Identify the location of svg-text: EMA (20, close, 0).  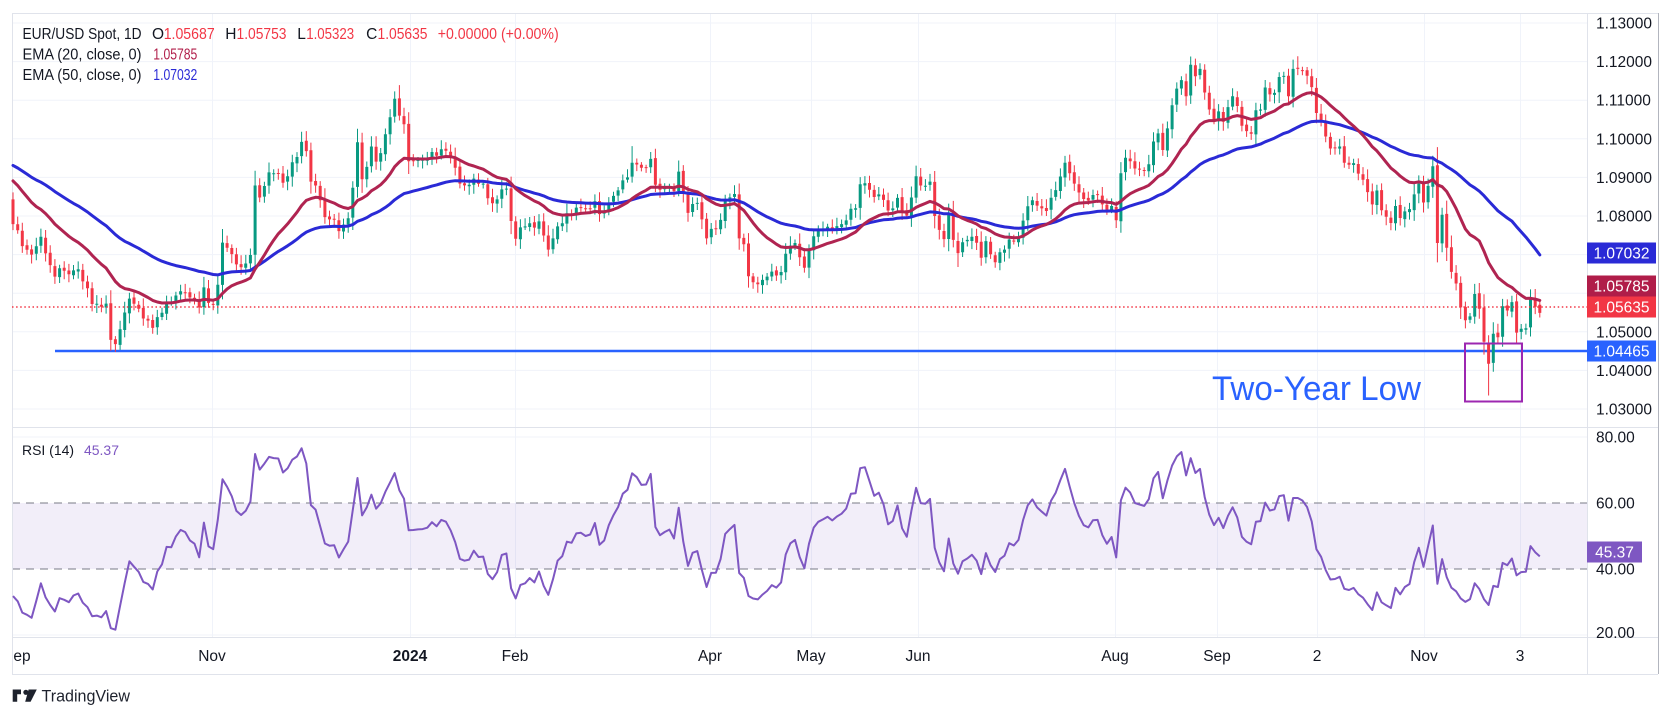
(82, 55).